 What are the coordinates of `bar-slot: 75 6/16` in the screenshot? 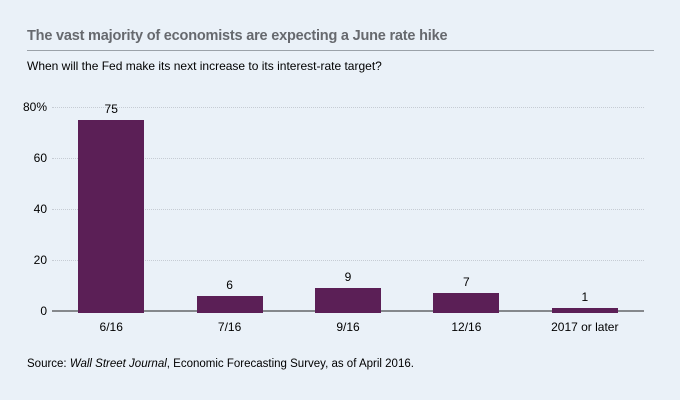 It's located at (111, 218).